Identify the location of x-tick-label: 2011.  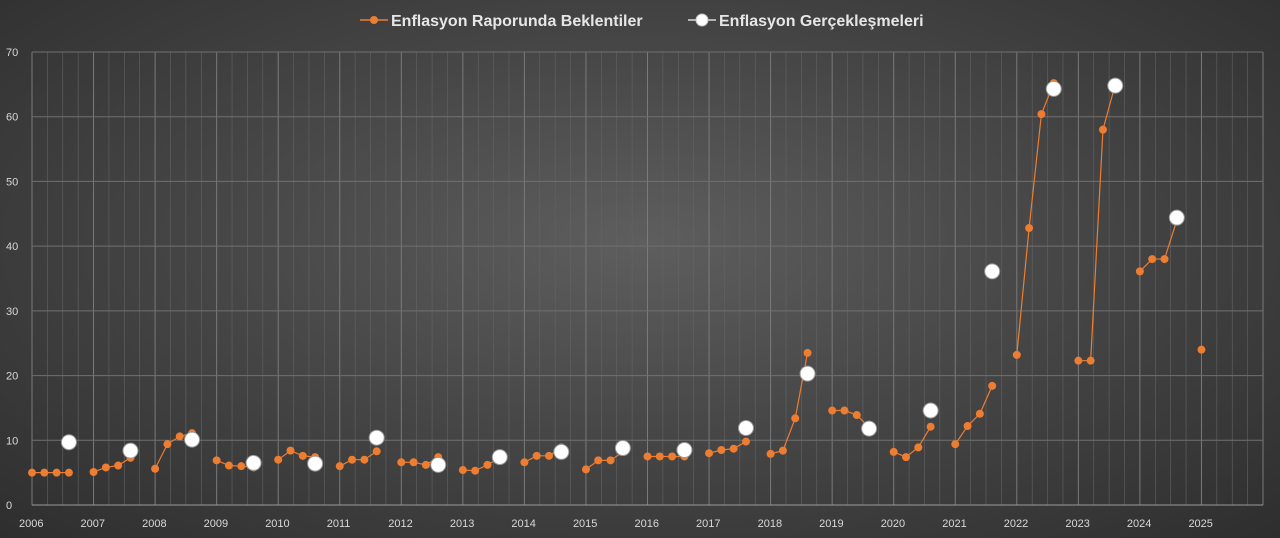
(339, 524).